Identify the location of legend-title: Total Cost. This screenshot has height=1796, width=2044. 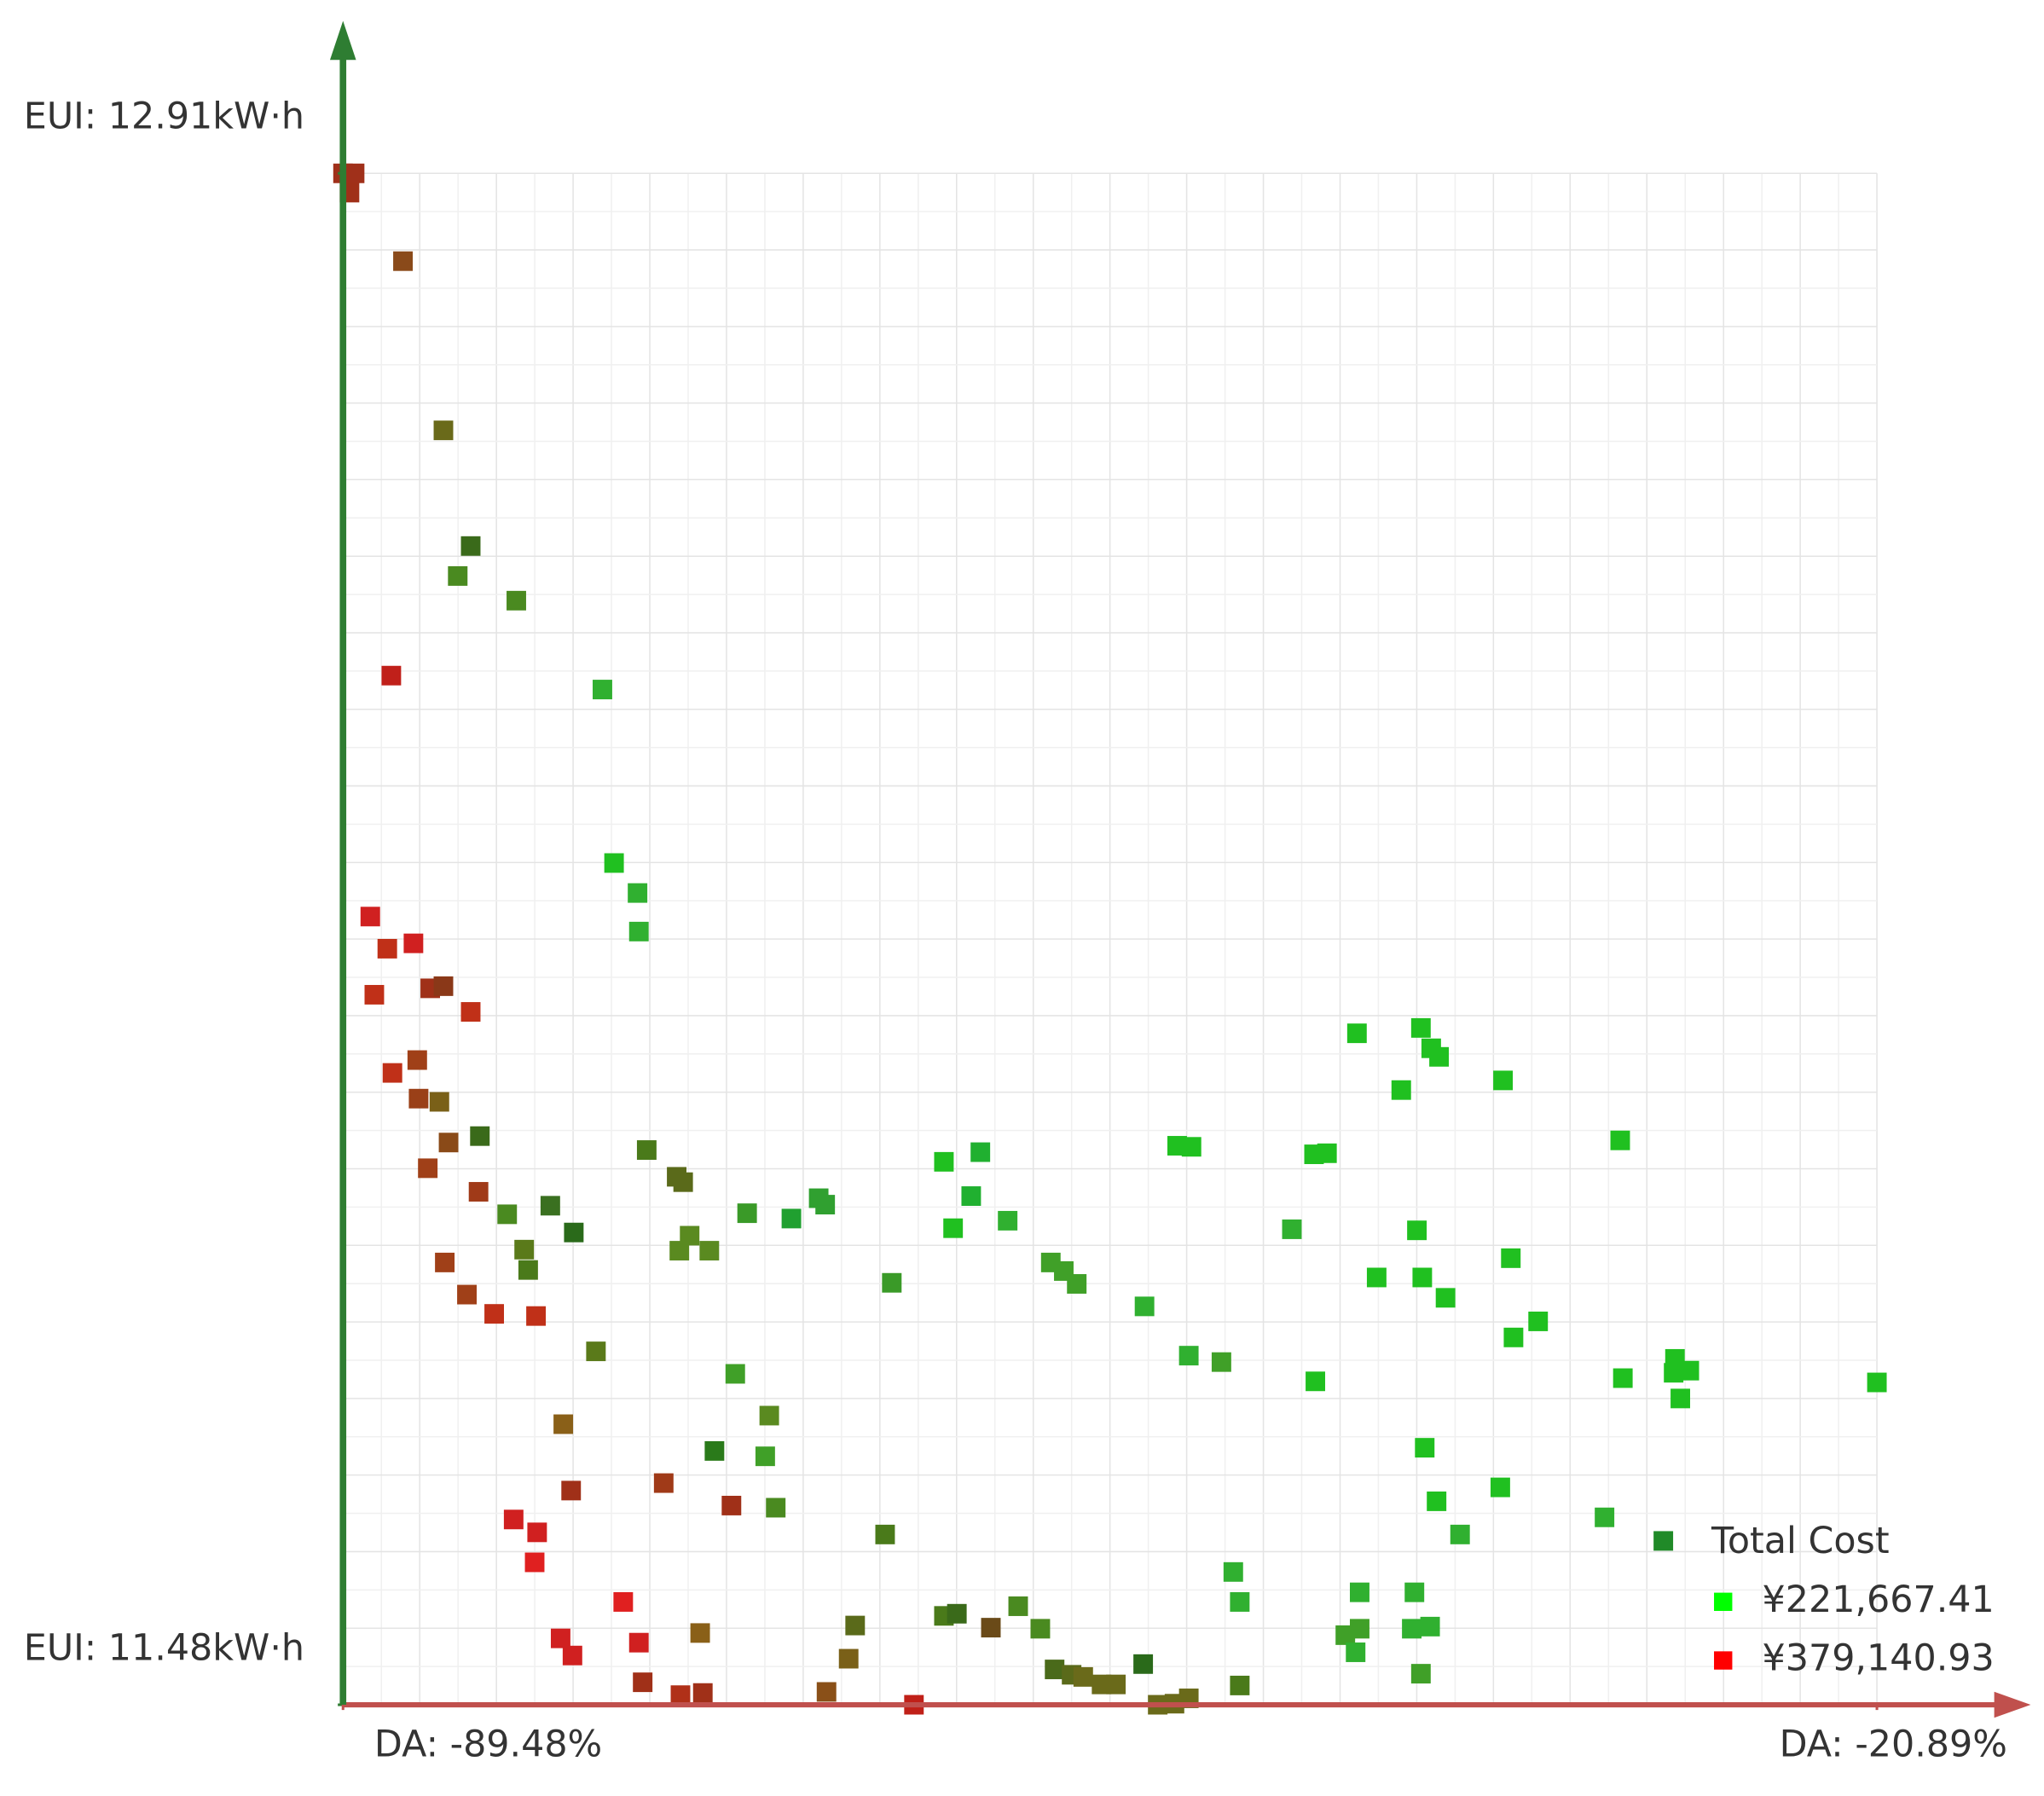
(1800, 1541).